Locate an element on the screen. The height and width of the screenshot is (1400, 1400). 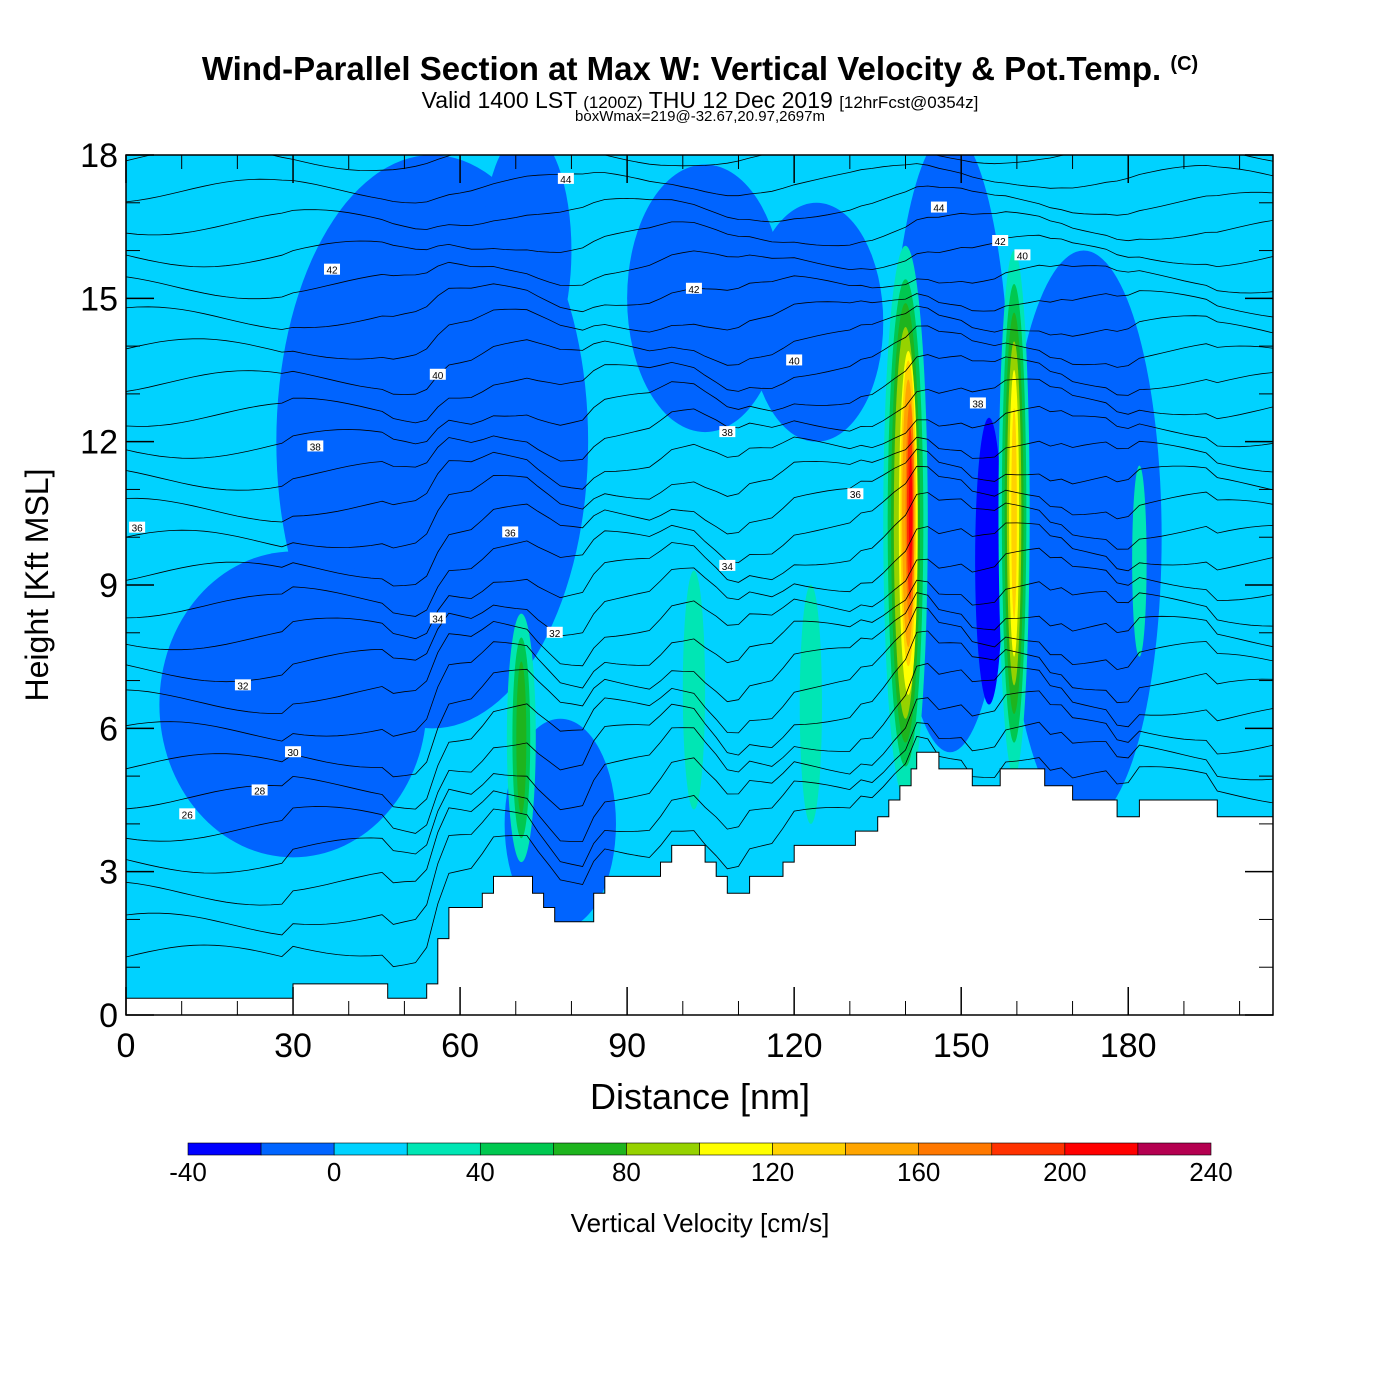
colorbar-tick-label: 200 is located at coordinates (1064, 1172).